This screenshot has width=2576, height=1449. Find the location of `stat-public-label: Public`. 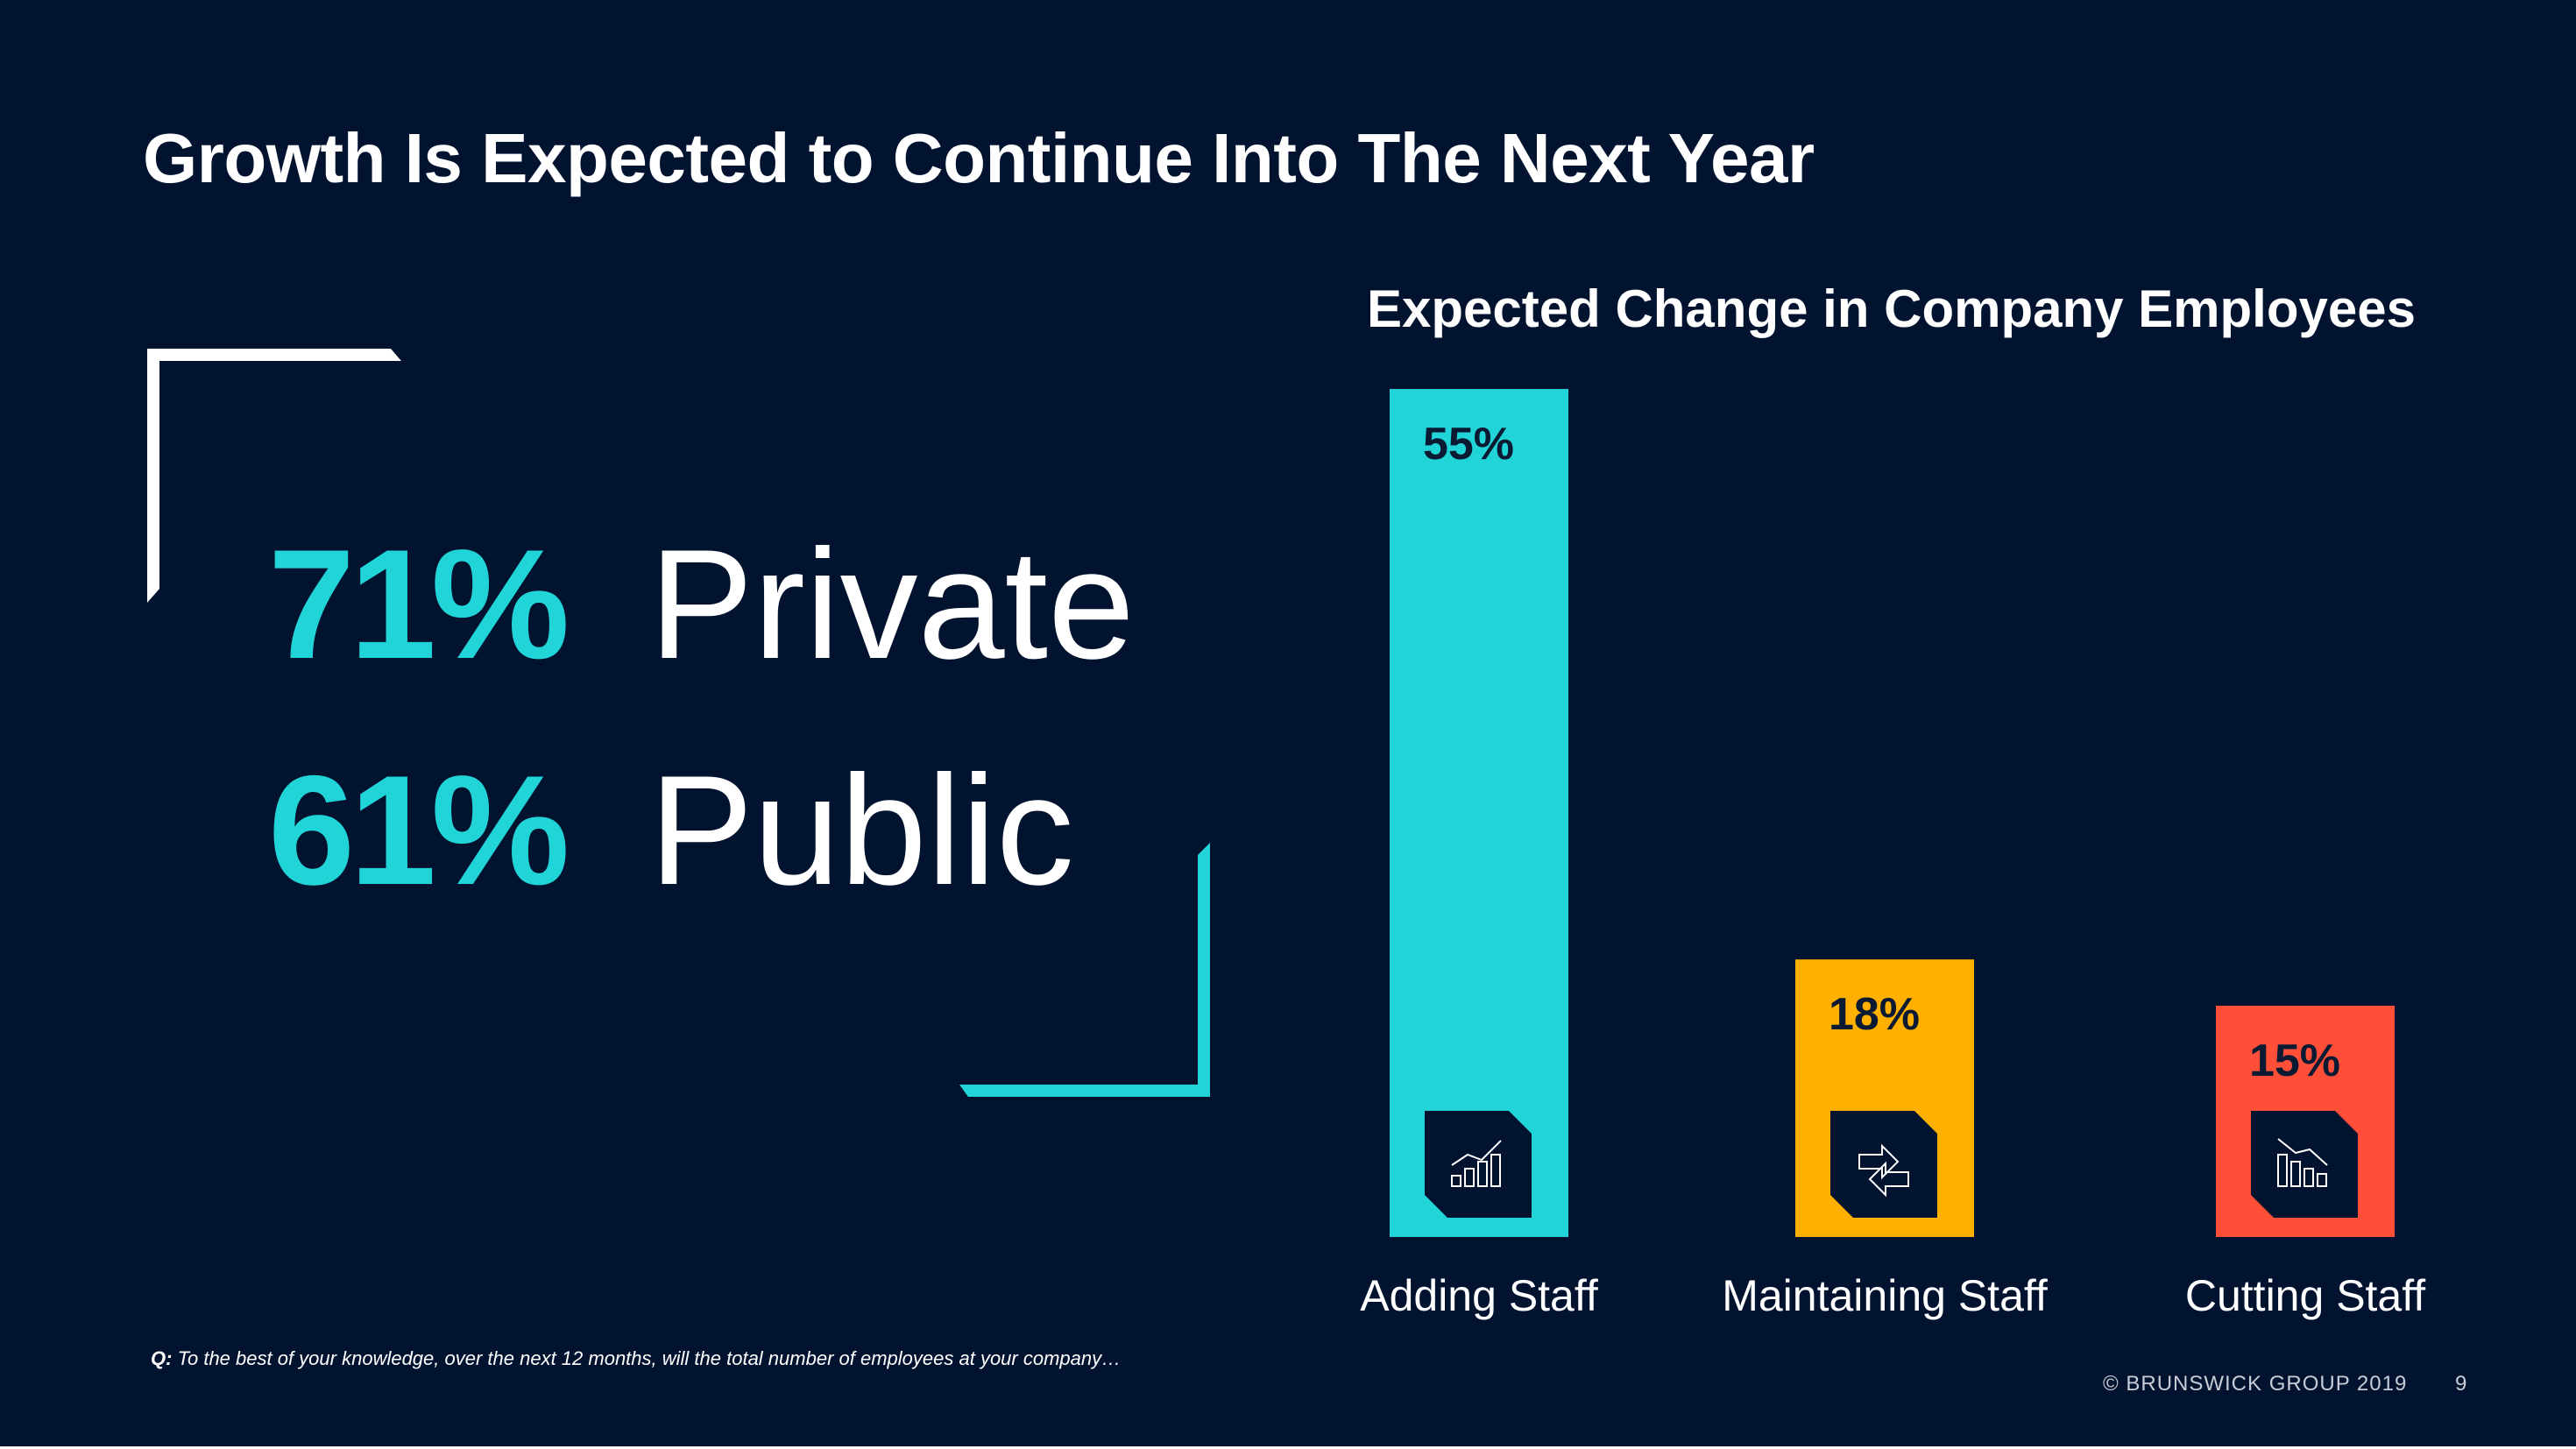

stat-public-label: Public is located at coordinates (861, 830).